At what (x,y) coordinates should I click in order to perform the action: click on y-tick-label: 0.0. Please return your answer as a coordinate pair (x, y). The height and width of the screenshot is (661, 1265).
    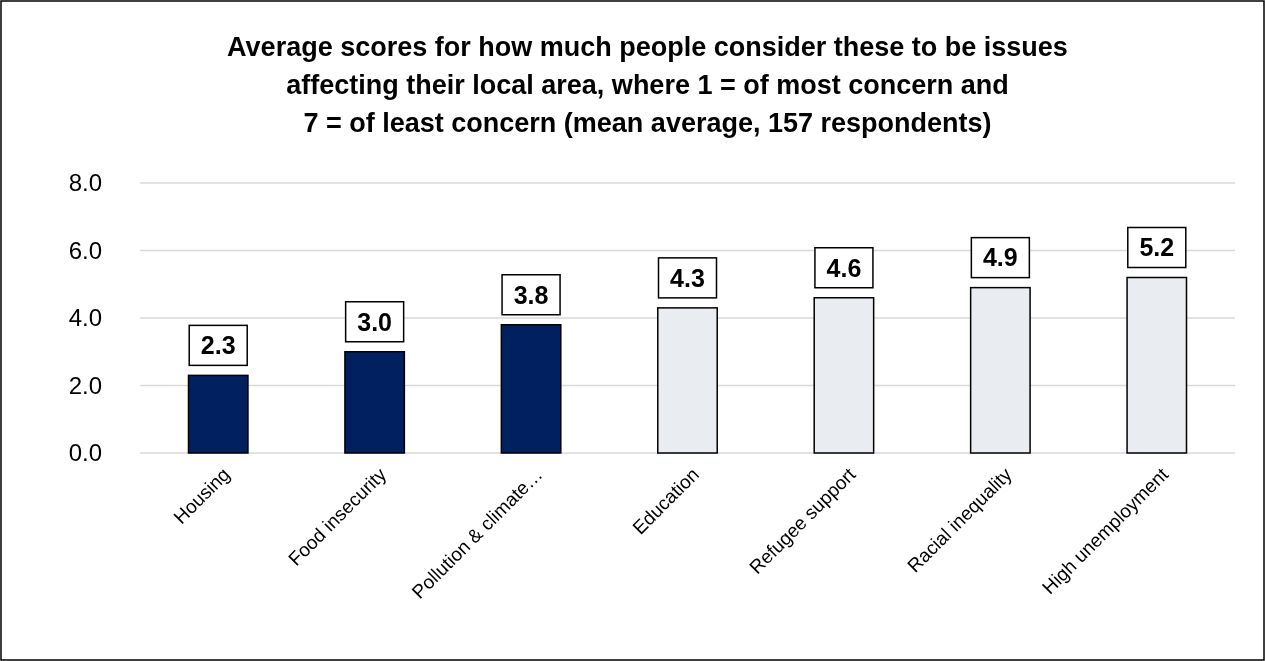
    Looking at the image, I should click on (85, 453).